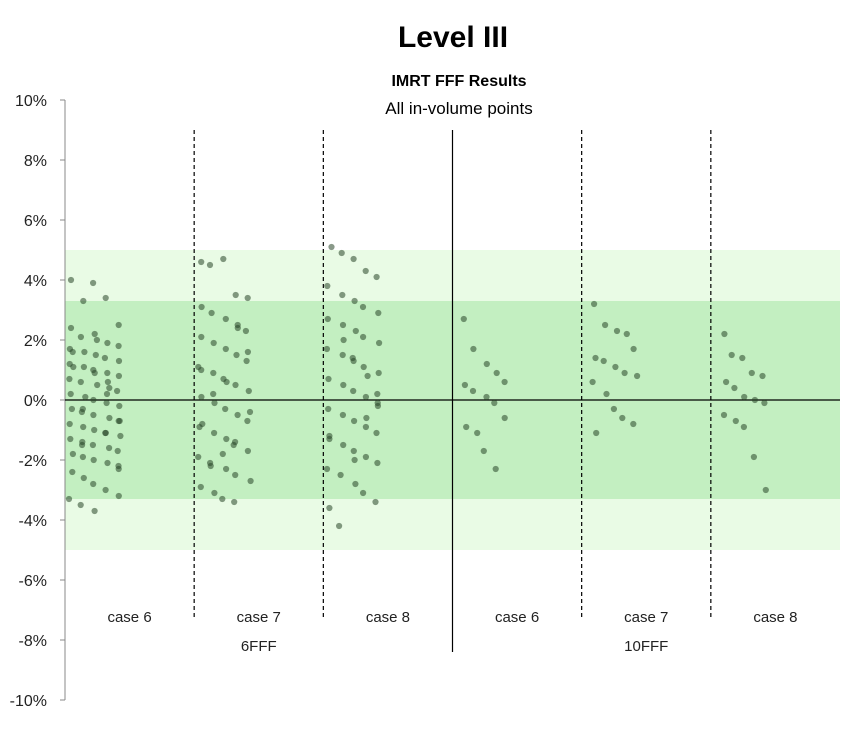  I want to click on chart-title: Level III, so click(453, 37).